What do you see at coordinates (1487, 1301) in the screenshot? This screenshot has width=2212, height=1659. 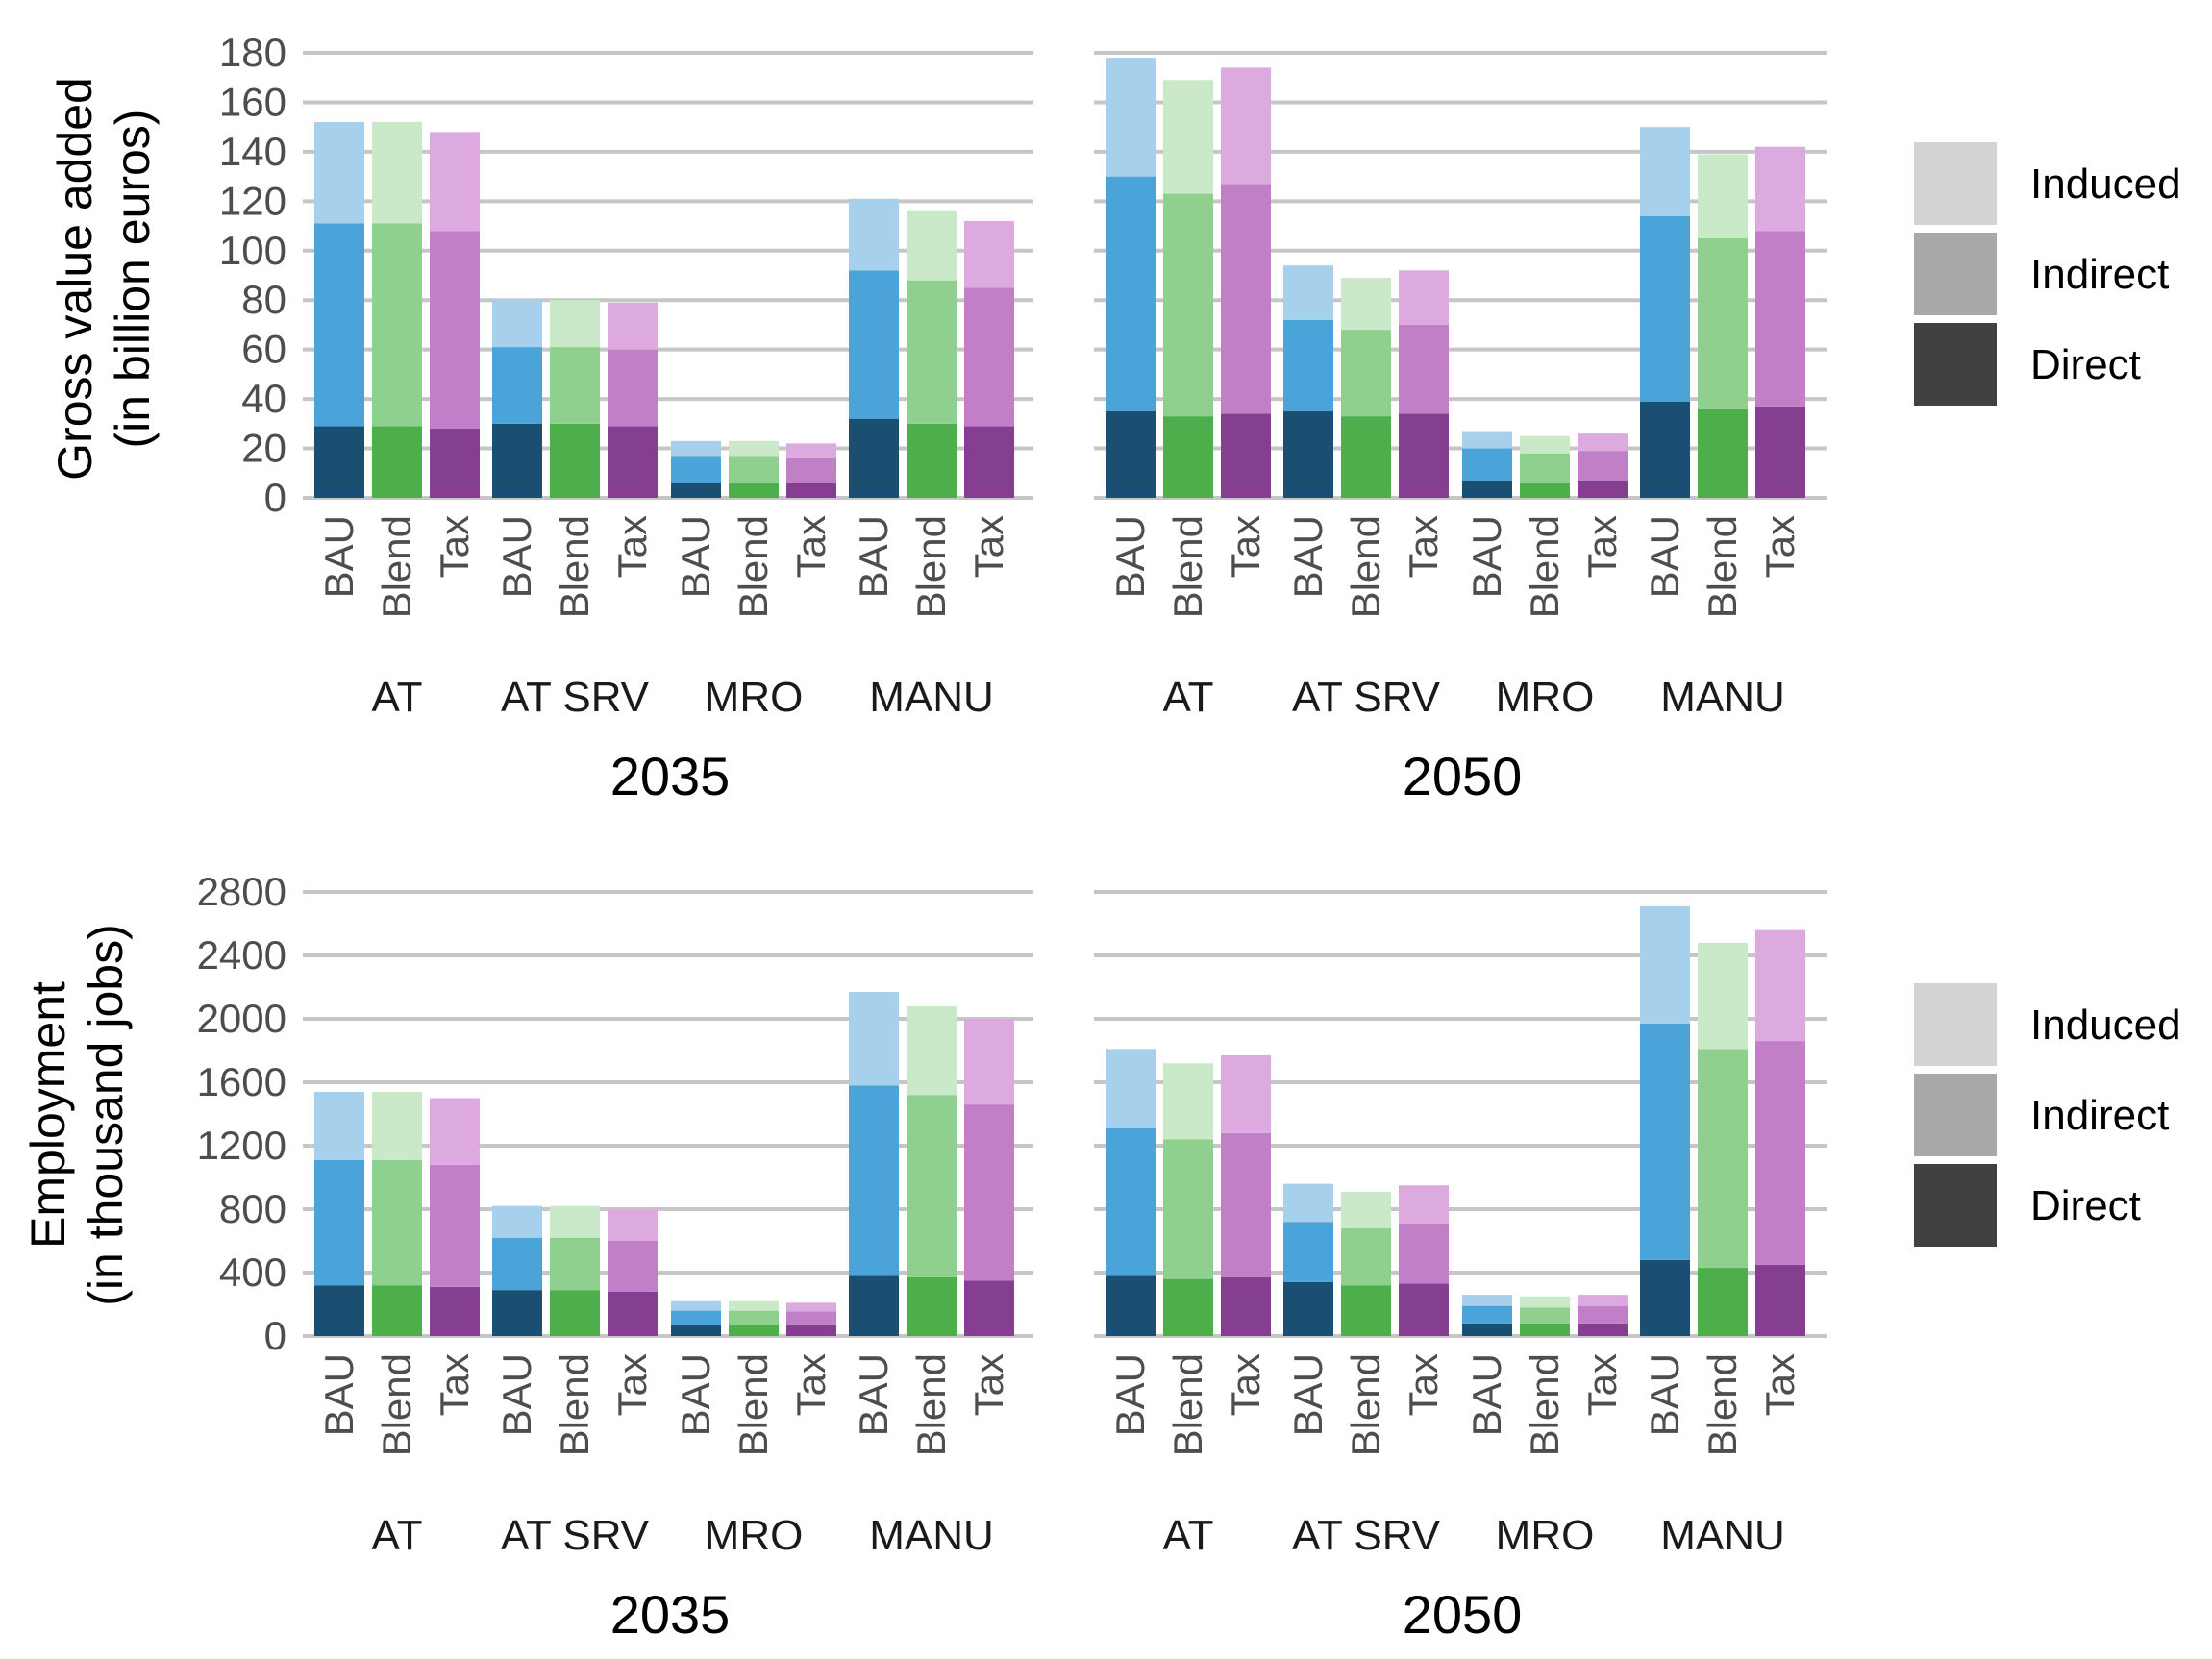 I see `bar-mro-bau-induced` at bounding box center [1487, 1301].